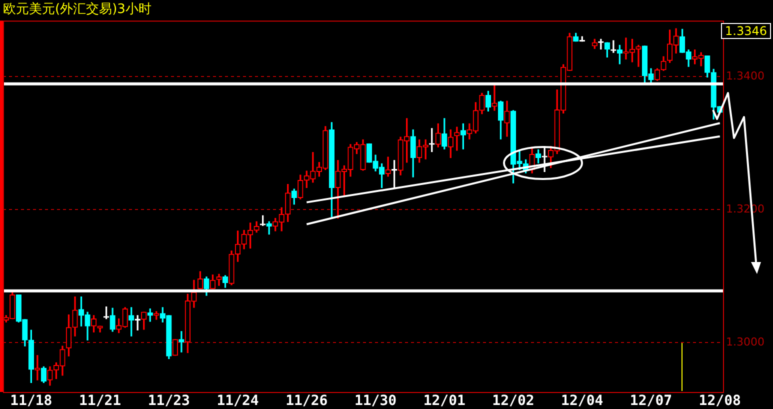 The width and height of the screenshot is (773, 409). I want to click on x-tick-label: 12/02, so click(513, 401).